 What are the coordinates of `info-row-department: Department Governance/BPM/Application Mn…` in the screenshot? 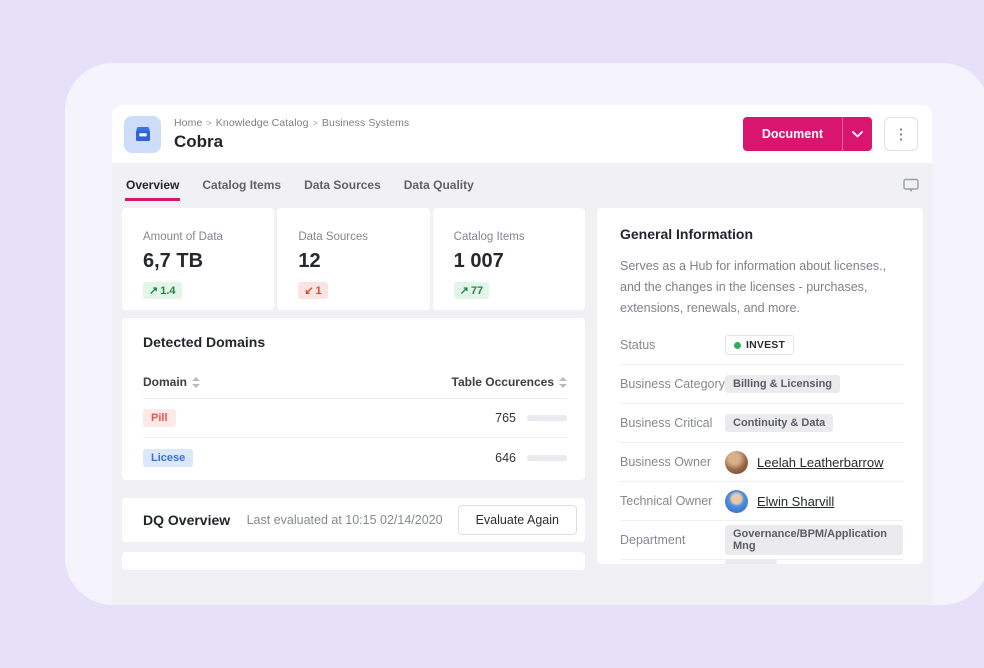 It's located at (761, 540).